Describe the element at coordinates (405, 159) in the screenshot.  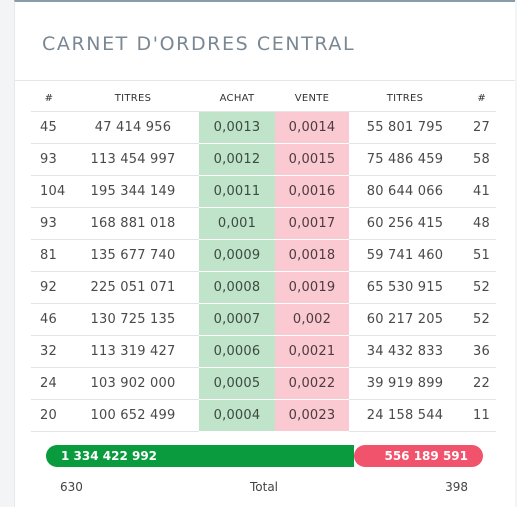
I see `sell-quantity-cell: 75 486 459` at that location.